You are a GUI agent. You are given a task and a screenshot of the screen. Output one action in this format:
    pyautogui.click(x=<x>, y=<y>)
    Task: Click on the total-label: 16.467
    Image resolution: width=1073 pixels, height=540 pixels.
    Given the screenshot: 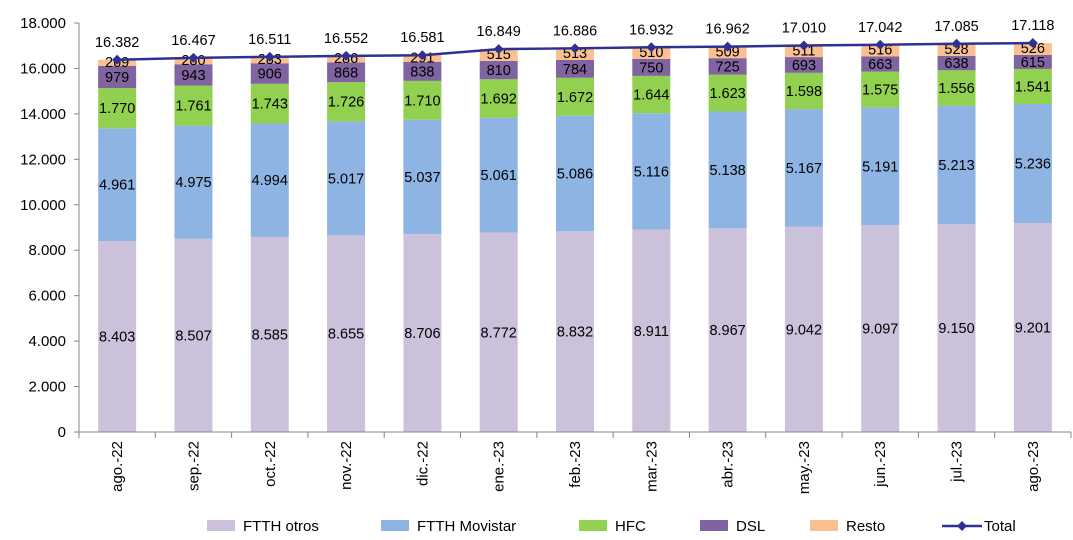 What is the action you would take?
    pyautogui.click(x=193, y=41)
    